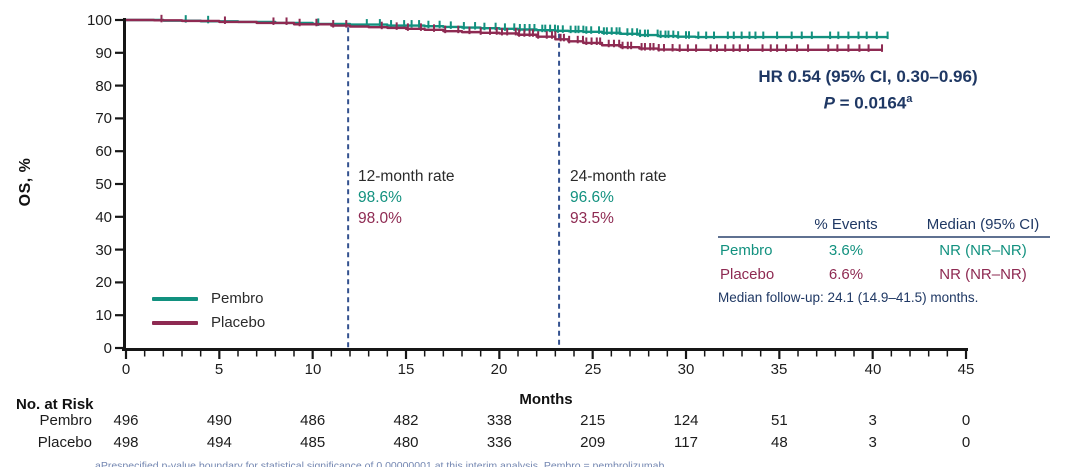  What do you see at coordinates (846, 250) in the screenshot?
I see `pembro-events-value: 3.6%` at bounding box center [846, 250].